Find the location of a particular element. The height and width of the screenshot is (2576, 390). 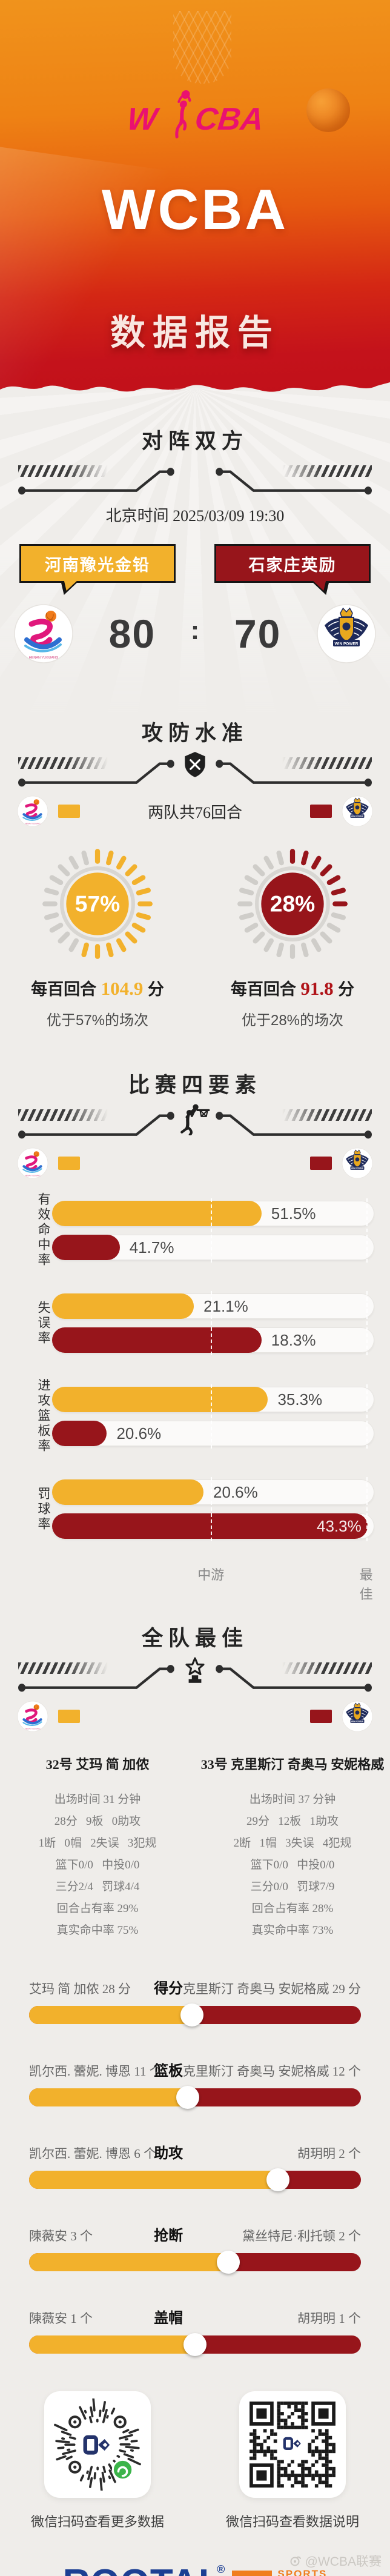

four-factor-row: 有效命中率 51.5% 41.7% is located at coordinates (199, 1230).